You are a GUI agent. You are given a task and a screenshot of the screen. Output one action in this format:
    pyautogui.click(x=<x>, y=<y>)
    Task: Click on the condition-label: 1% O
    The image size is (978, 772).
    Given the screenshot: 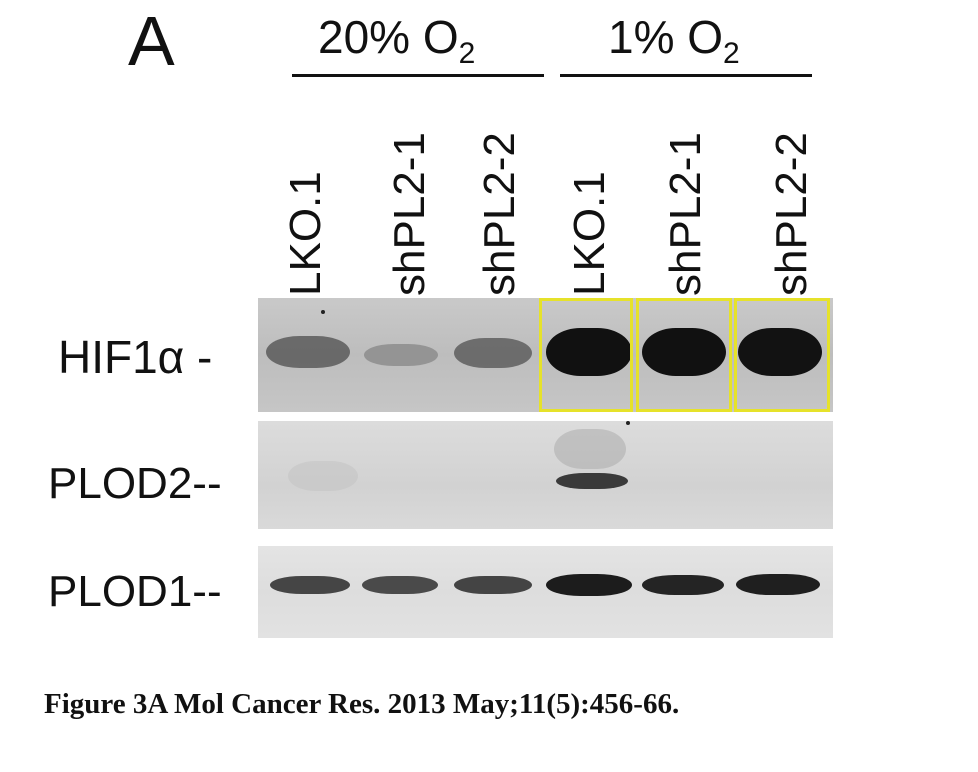 What is the action you would take?
    pyautogui.click(x=666, y=37)
    